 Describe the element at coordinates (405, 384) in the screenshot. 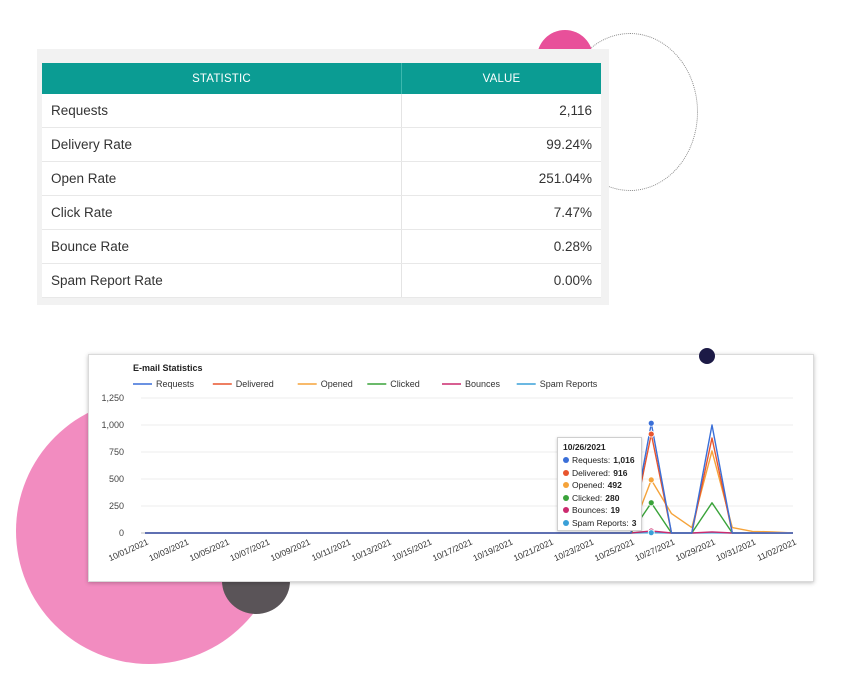

I see `legend-label: Clicked` at that location.